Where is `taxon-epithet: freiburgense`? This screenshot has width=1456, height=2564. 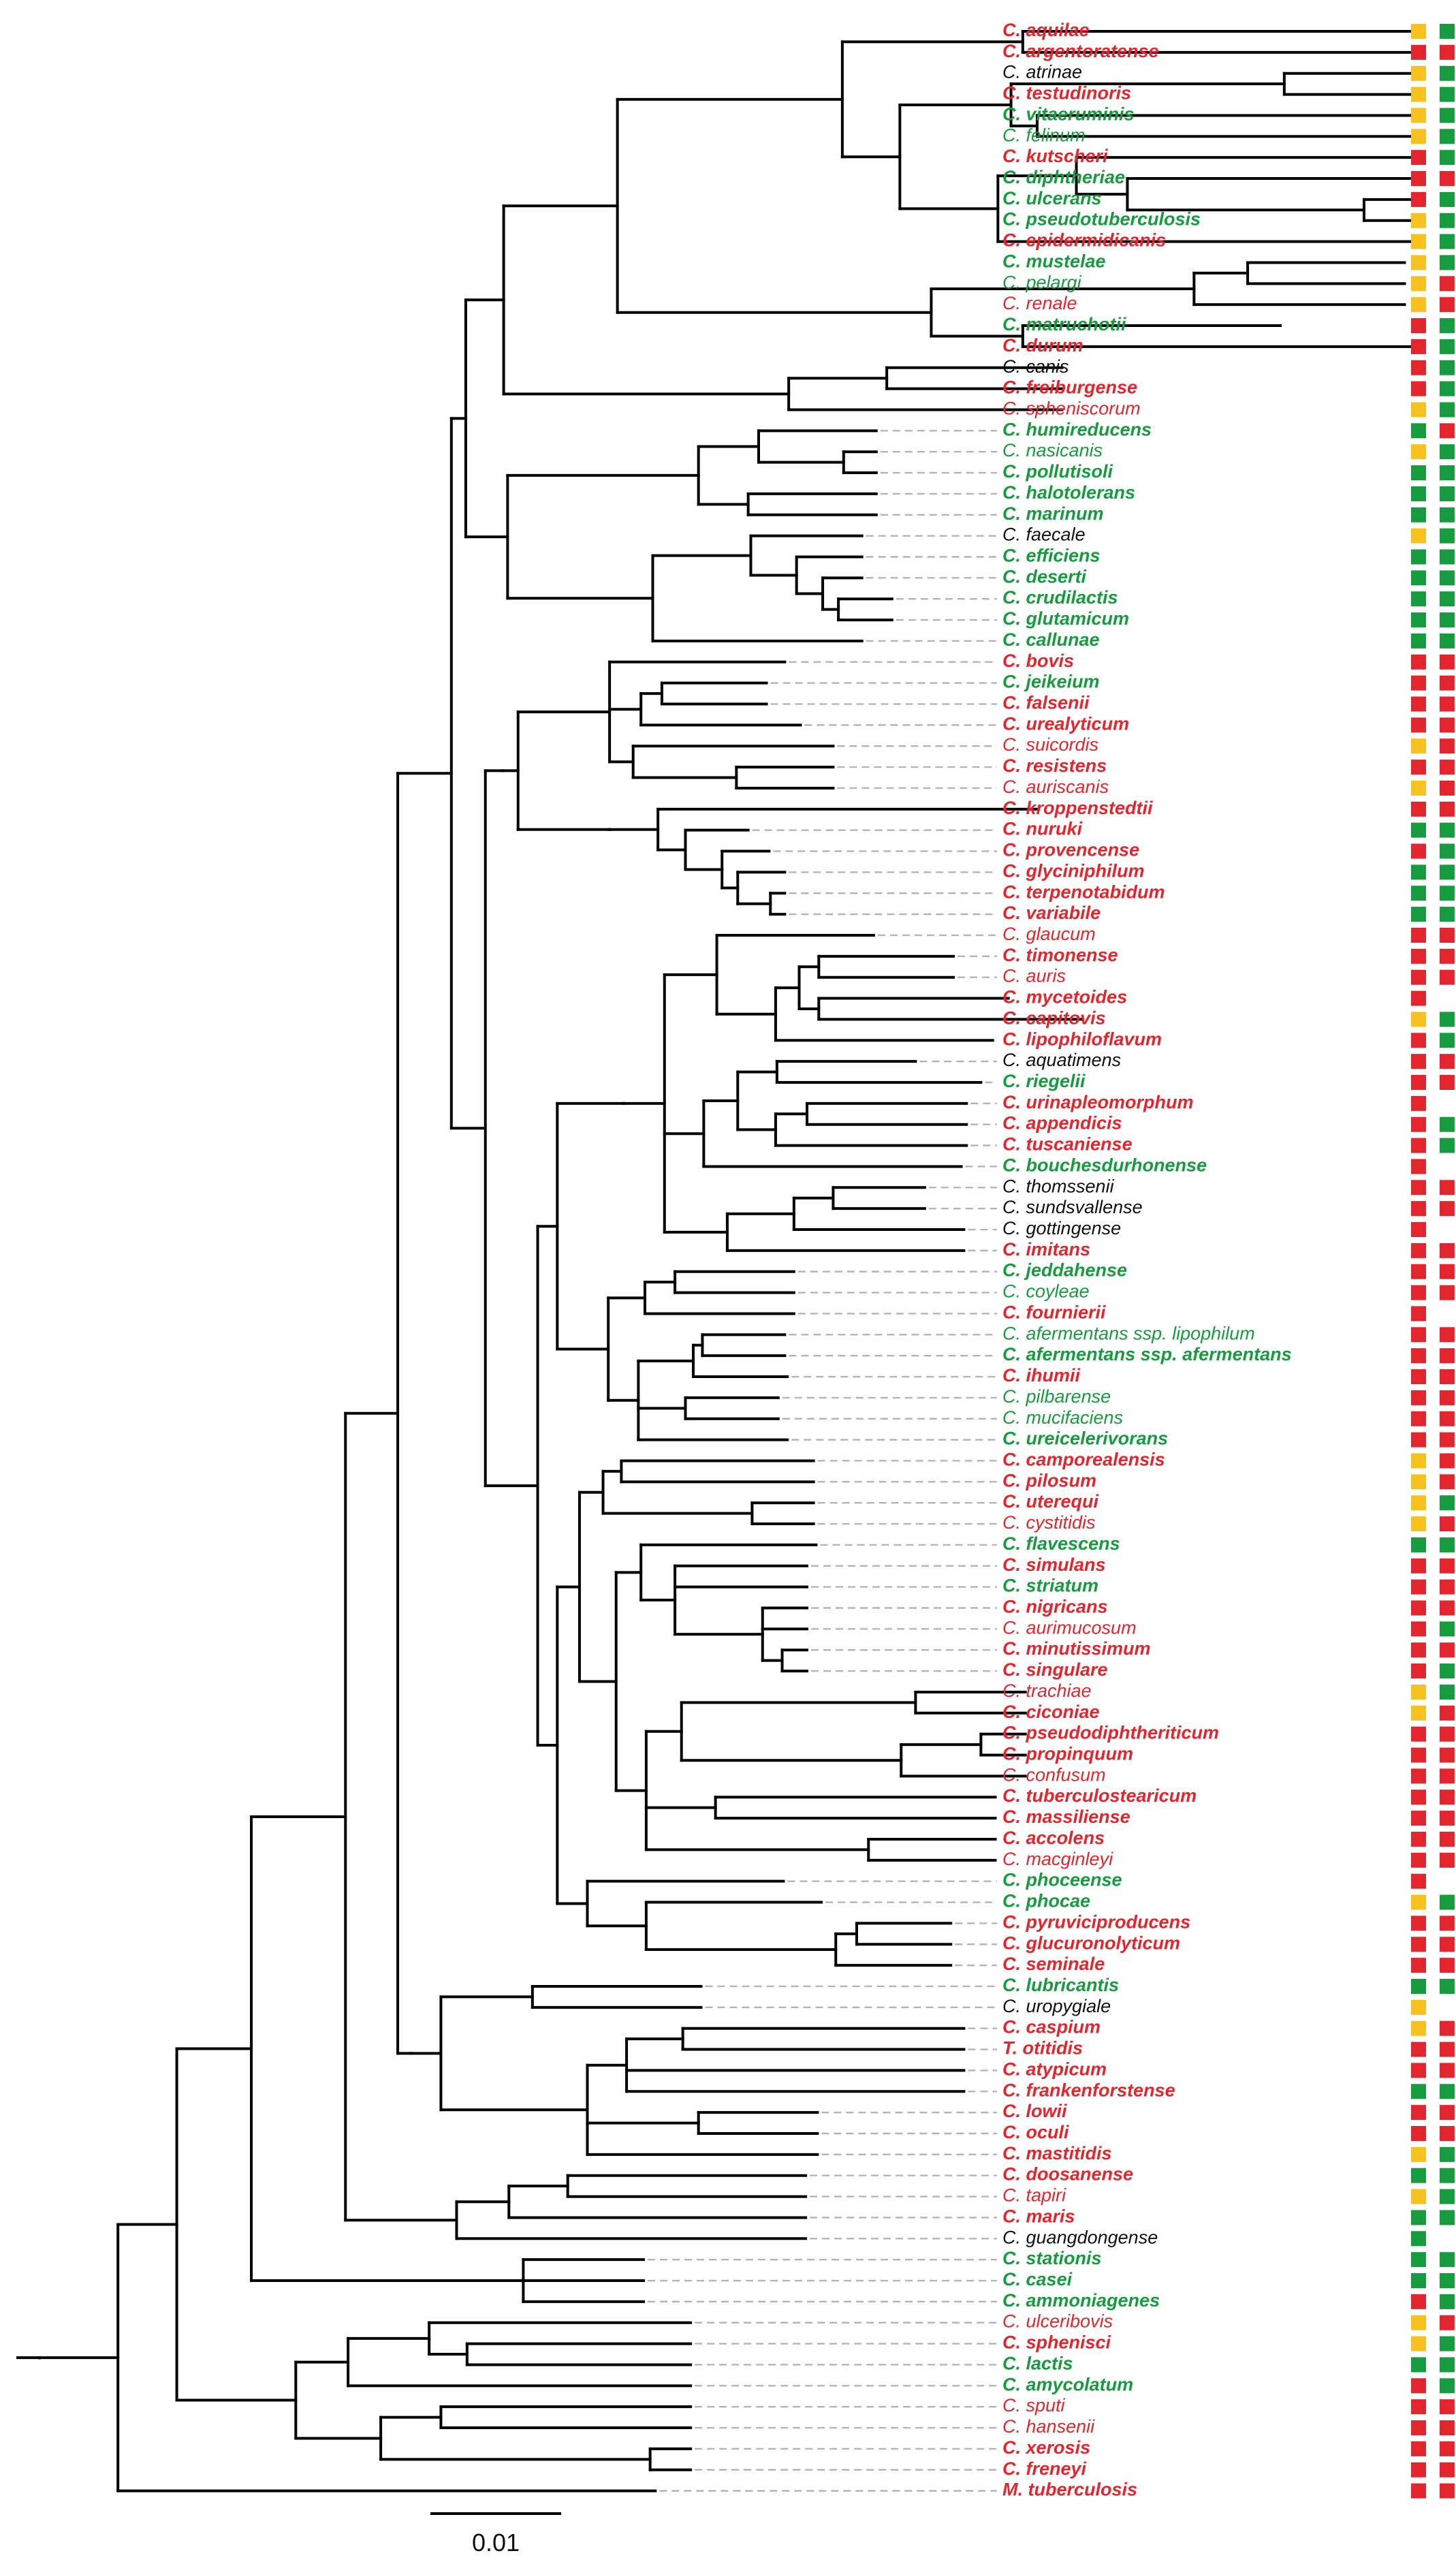
taxon-epithet: freiburgense is located at coordinates (1082, 387).